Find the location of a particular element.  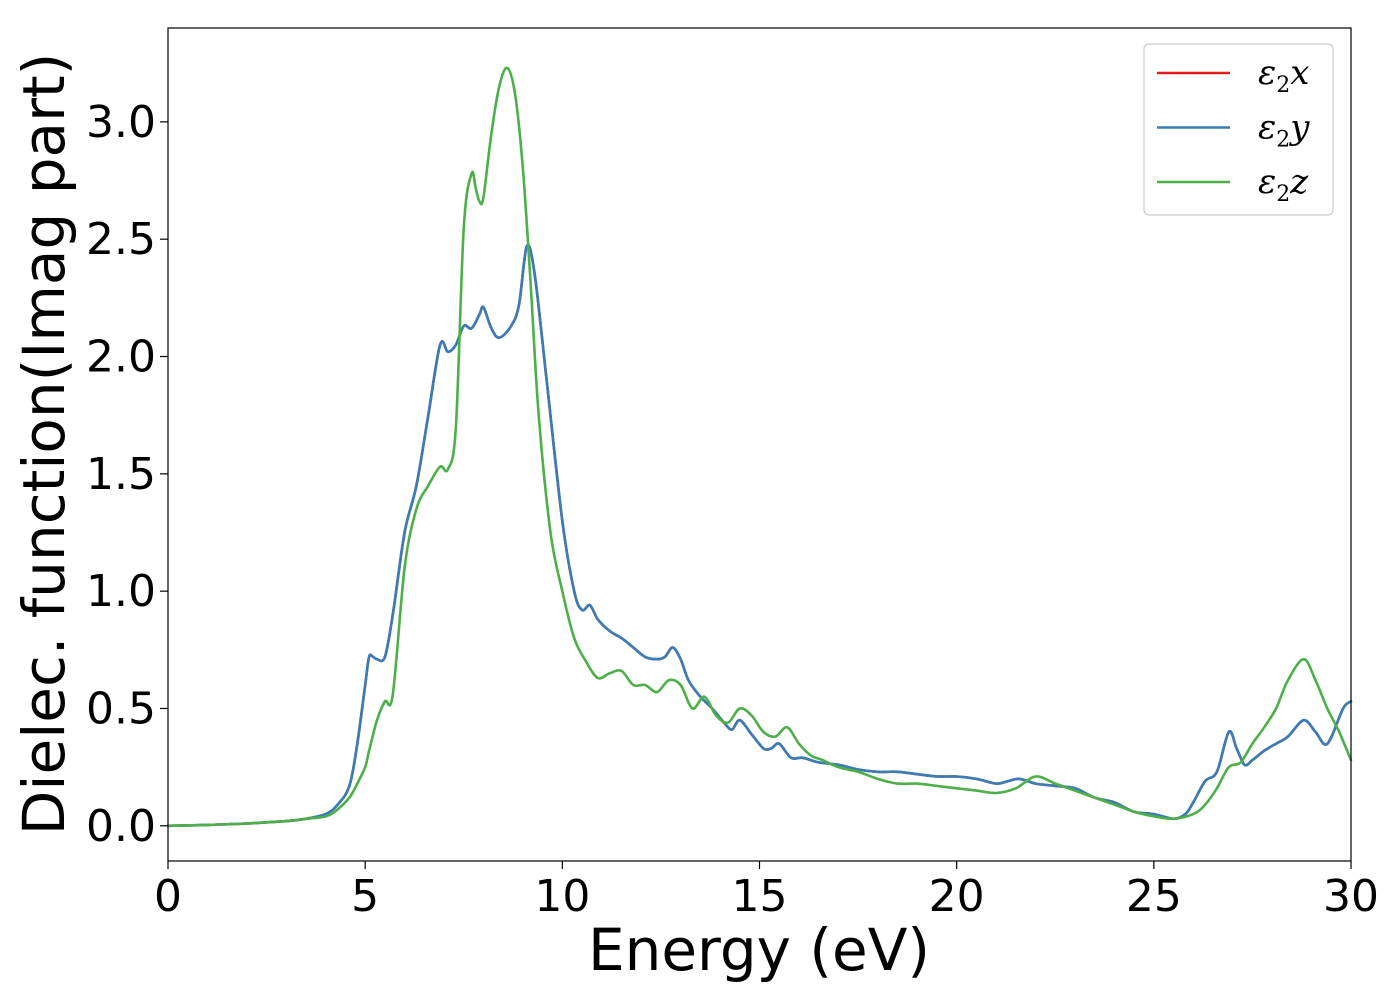

x-tick-label: 20 is located at coordinates (957, 896).